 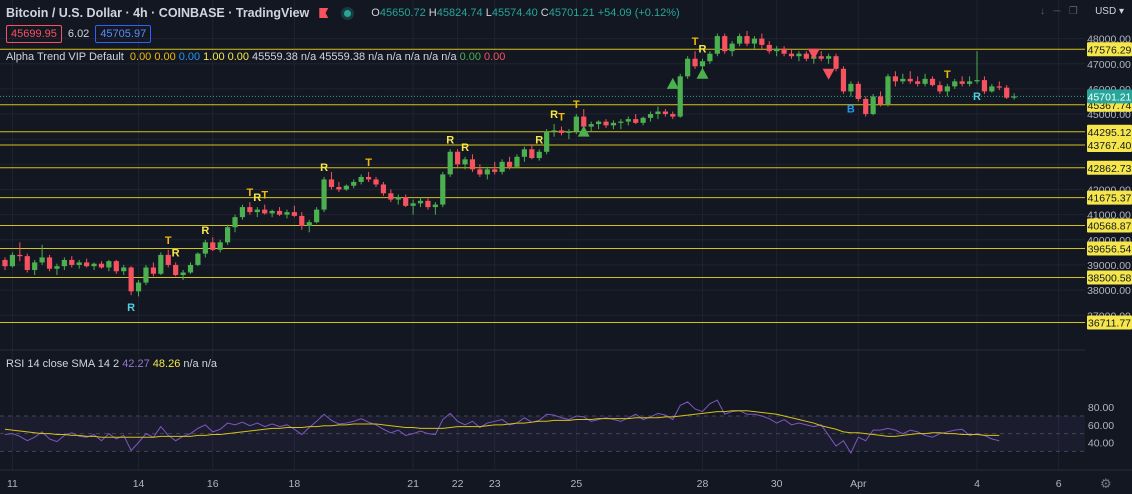 What do you see at coordinates (1106, 483) in the screenshot?
I see `settings-gear-icon: ⚙` at bounding box center [1106, 483].